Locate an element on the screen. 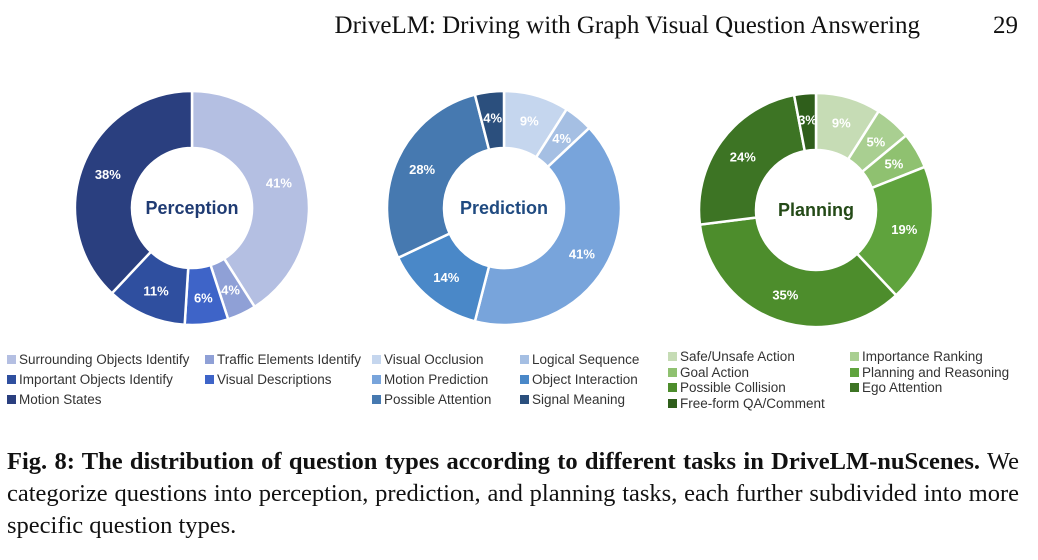  legend-item-importance-ranking: Importance Ranking is located at coordinates (940, 357).